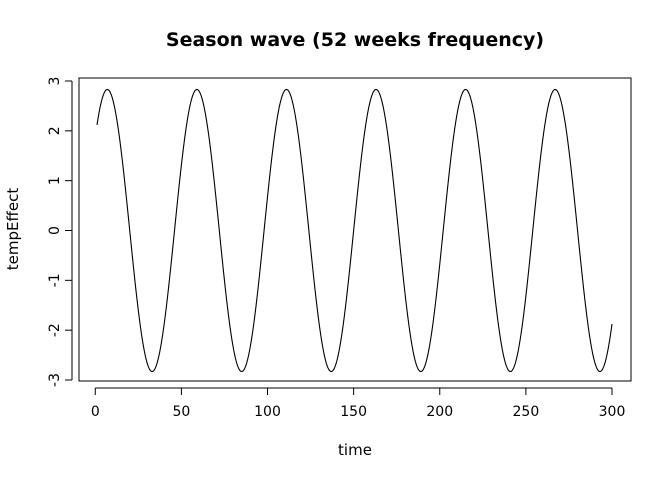 The height and width of the screenshot is (480, 672). What do you see at coordinates (526, 412) in the screenshot?
I see `x-tick-label: 250` at bounding box center [526, 412].